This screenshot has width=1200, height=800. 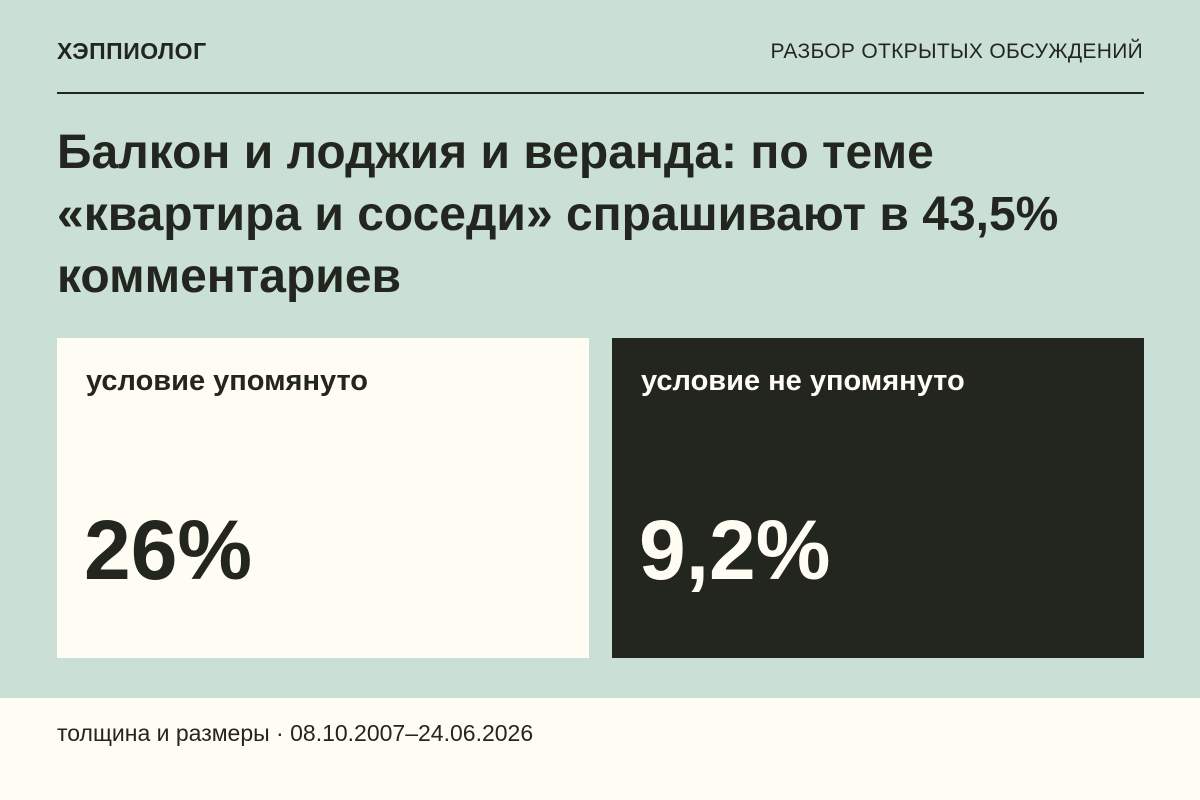 I want to click on brand-logo-text: ХЭППИОЛОГ, so click(x=132, y=51).